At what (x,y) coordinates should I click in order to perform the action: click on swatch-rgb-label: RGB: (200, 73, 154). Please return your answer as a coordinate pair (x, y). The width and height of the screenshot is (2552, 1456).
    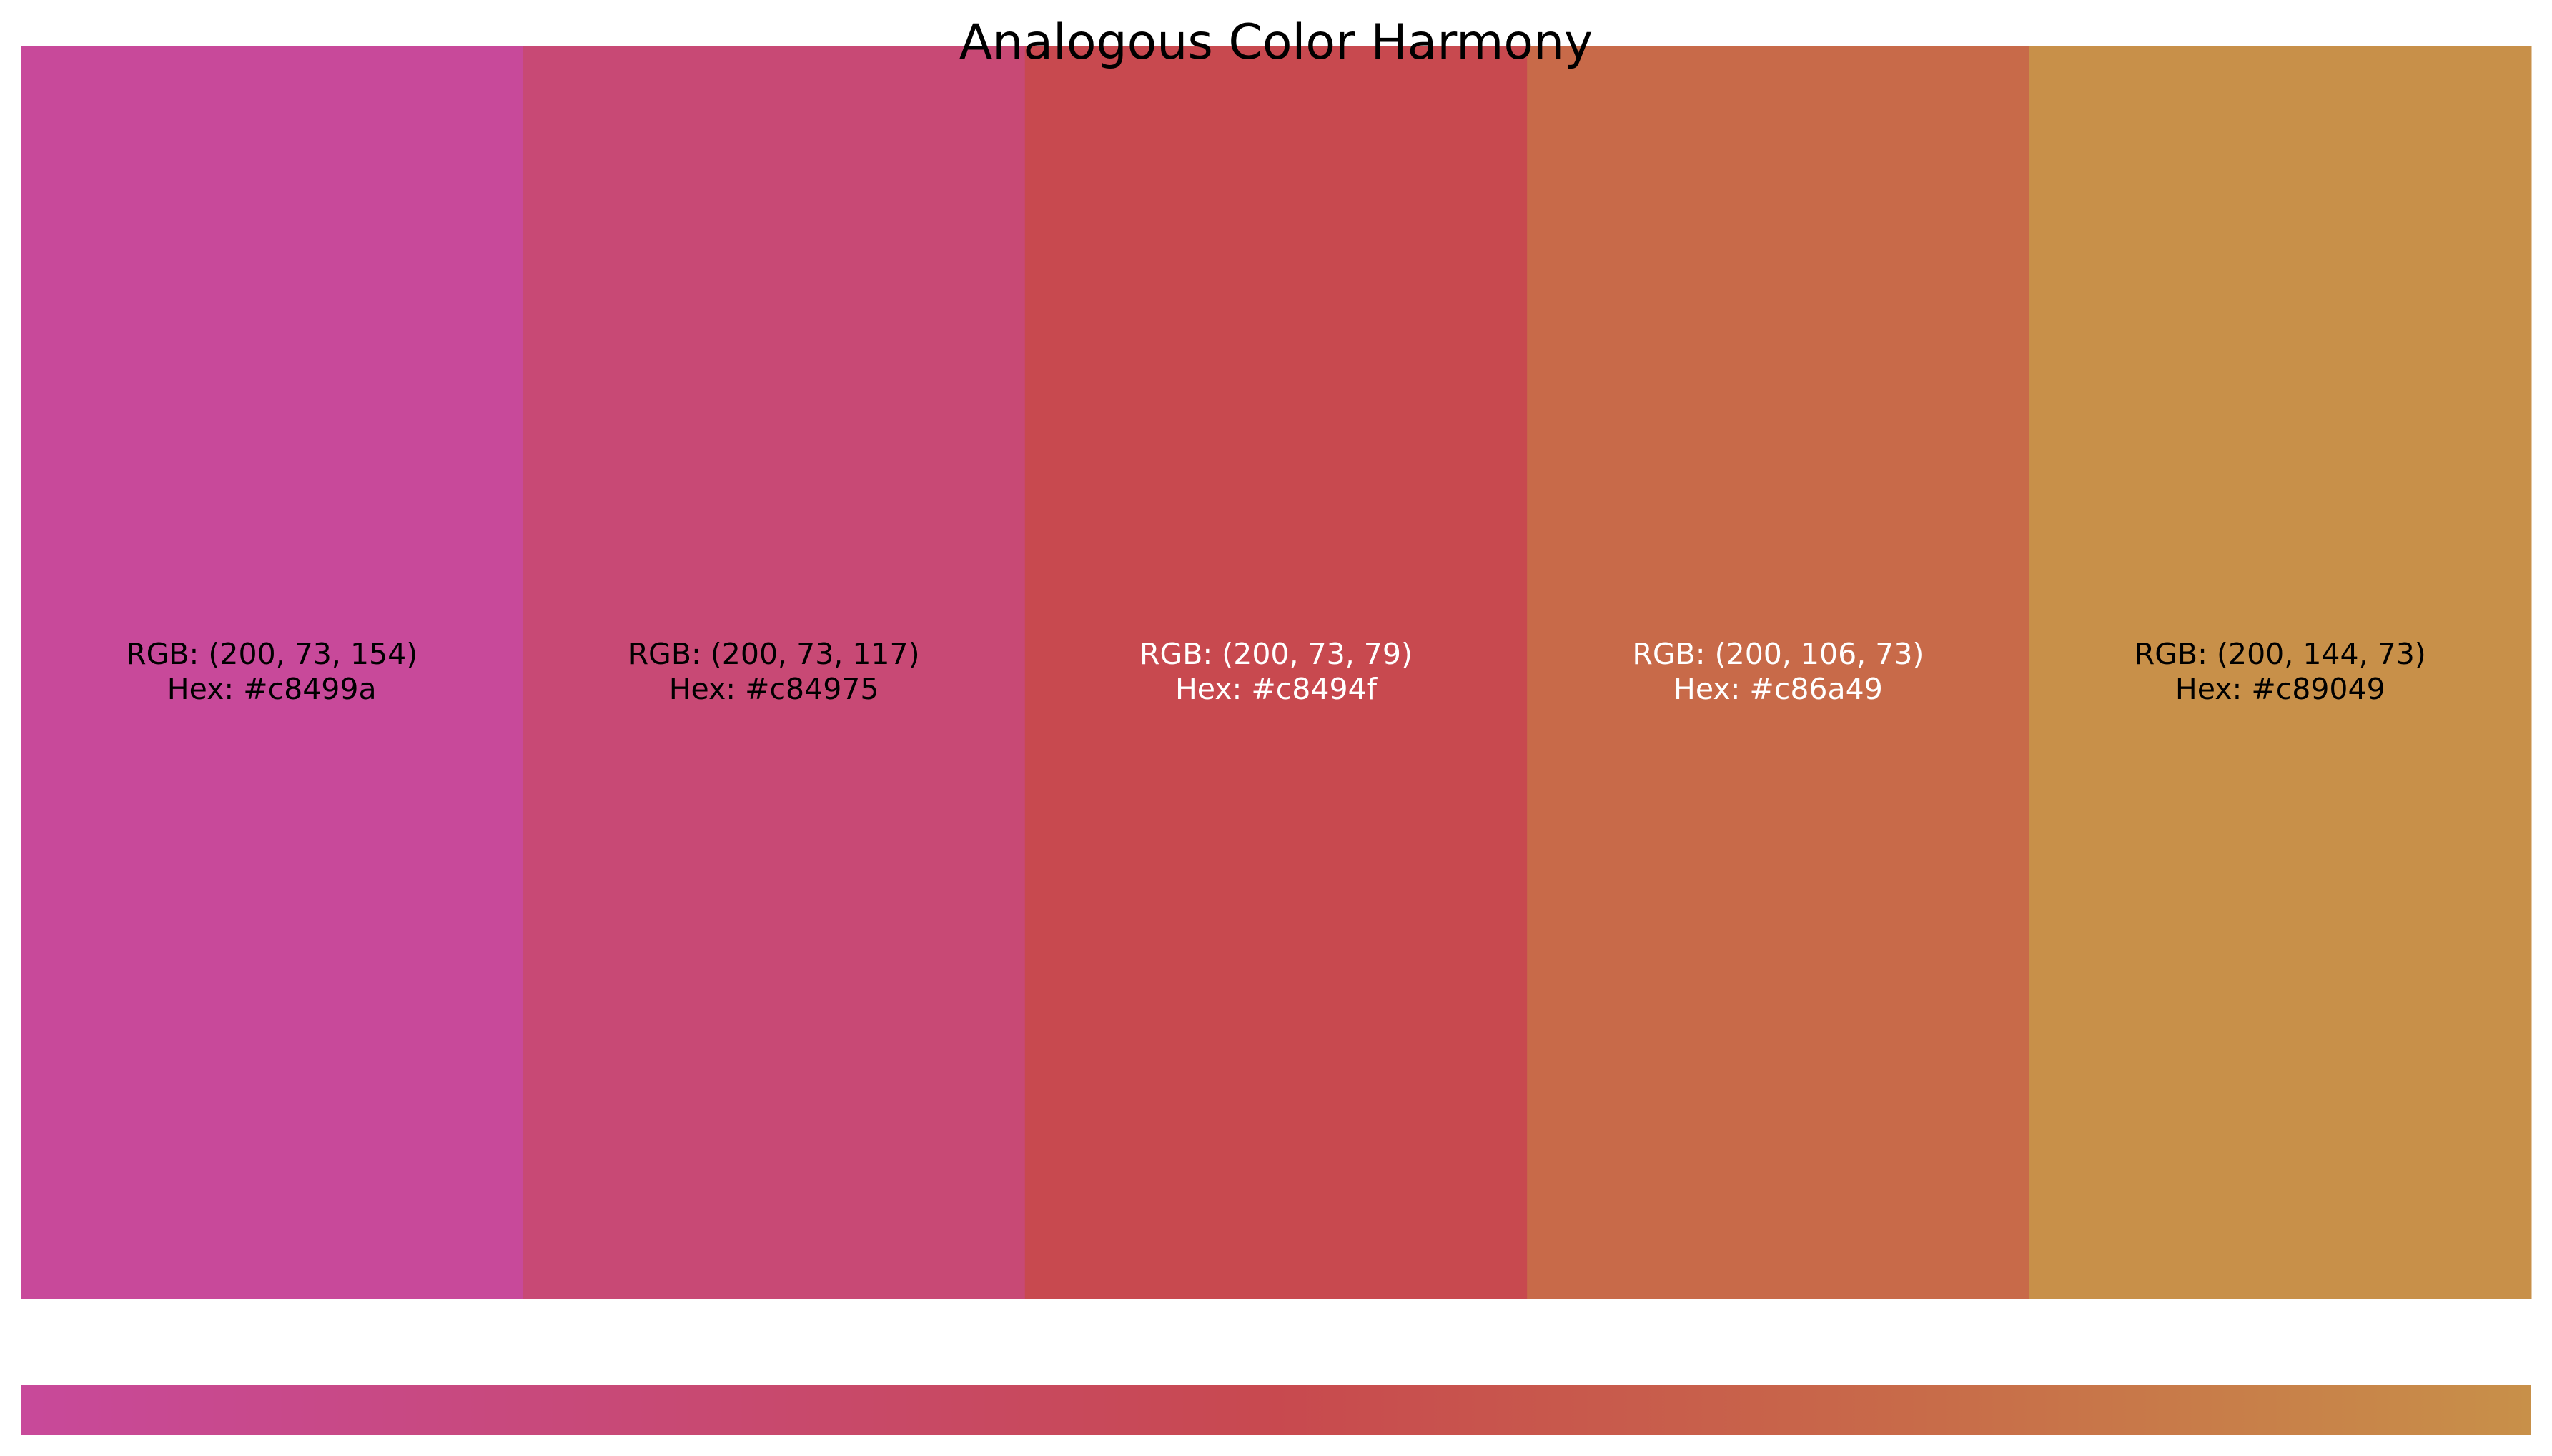
    Looking at the image, I should click on (271, 654).